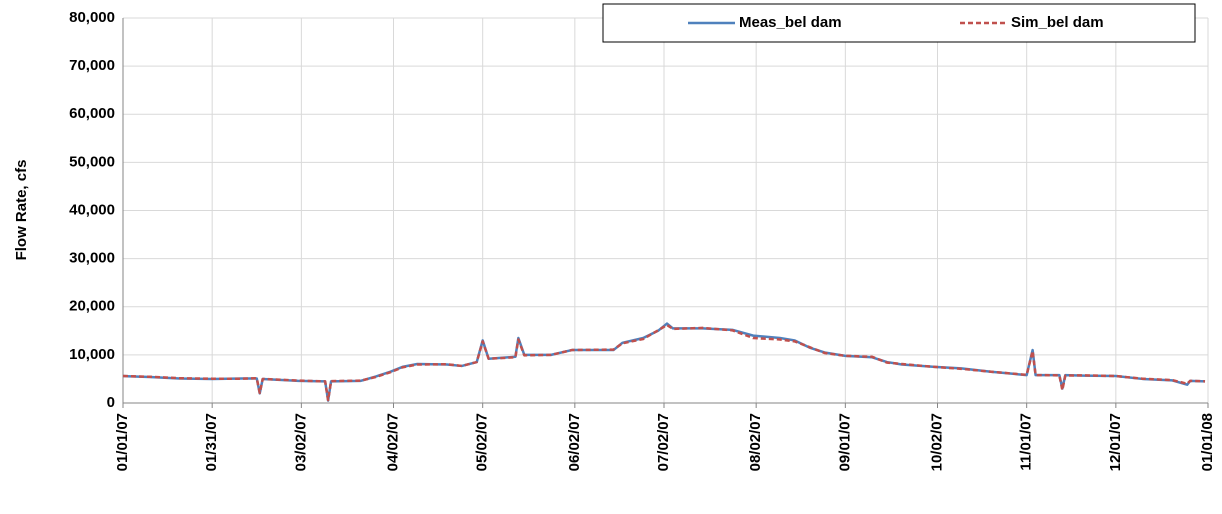  Describe the element at coordinates (92, 113) in the screenshot. I see `y-tick-label: 60,000` at that location.